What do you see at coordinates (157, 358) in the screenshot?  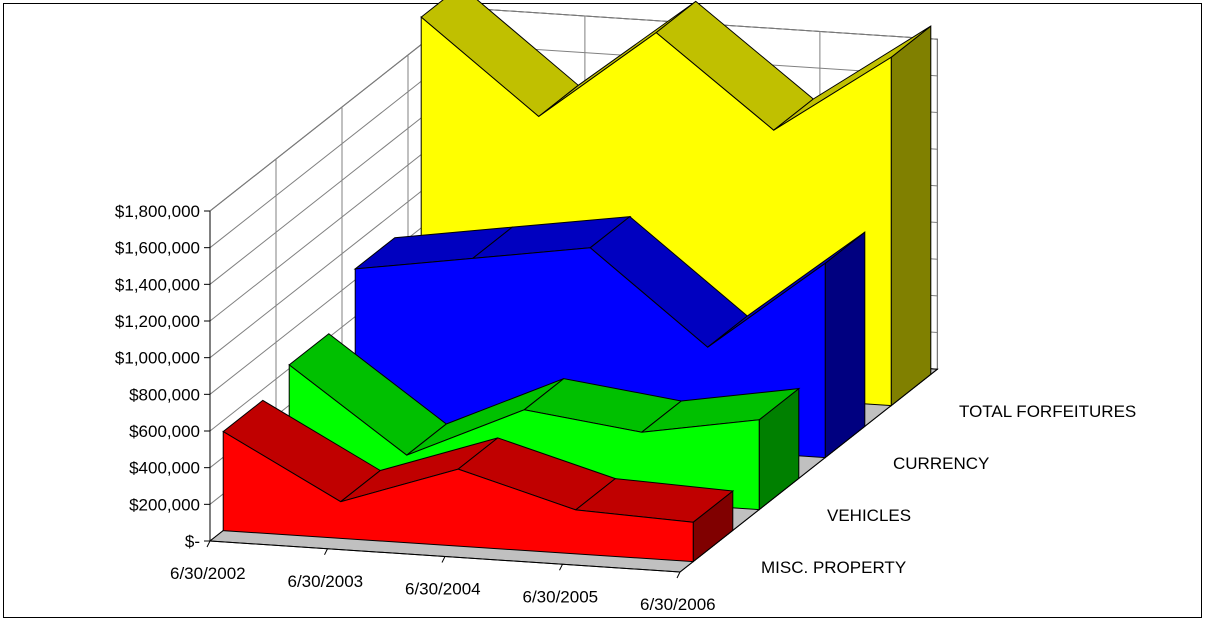 I see `y-tick-label: $1,000,000` at bounding box center [157, 358].